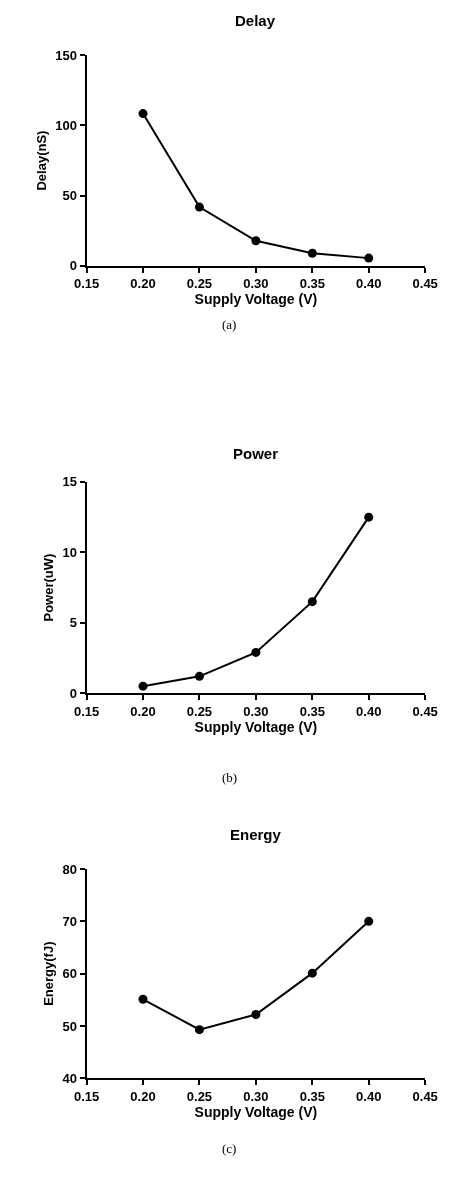  I want to click on y-tick-label: 80, so click(69, 869).